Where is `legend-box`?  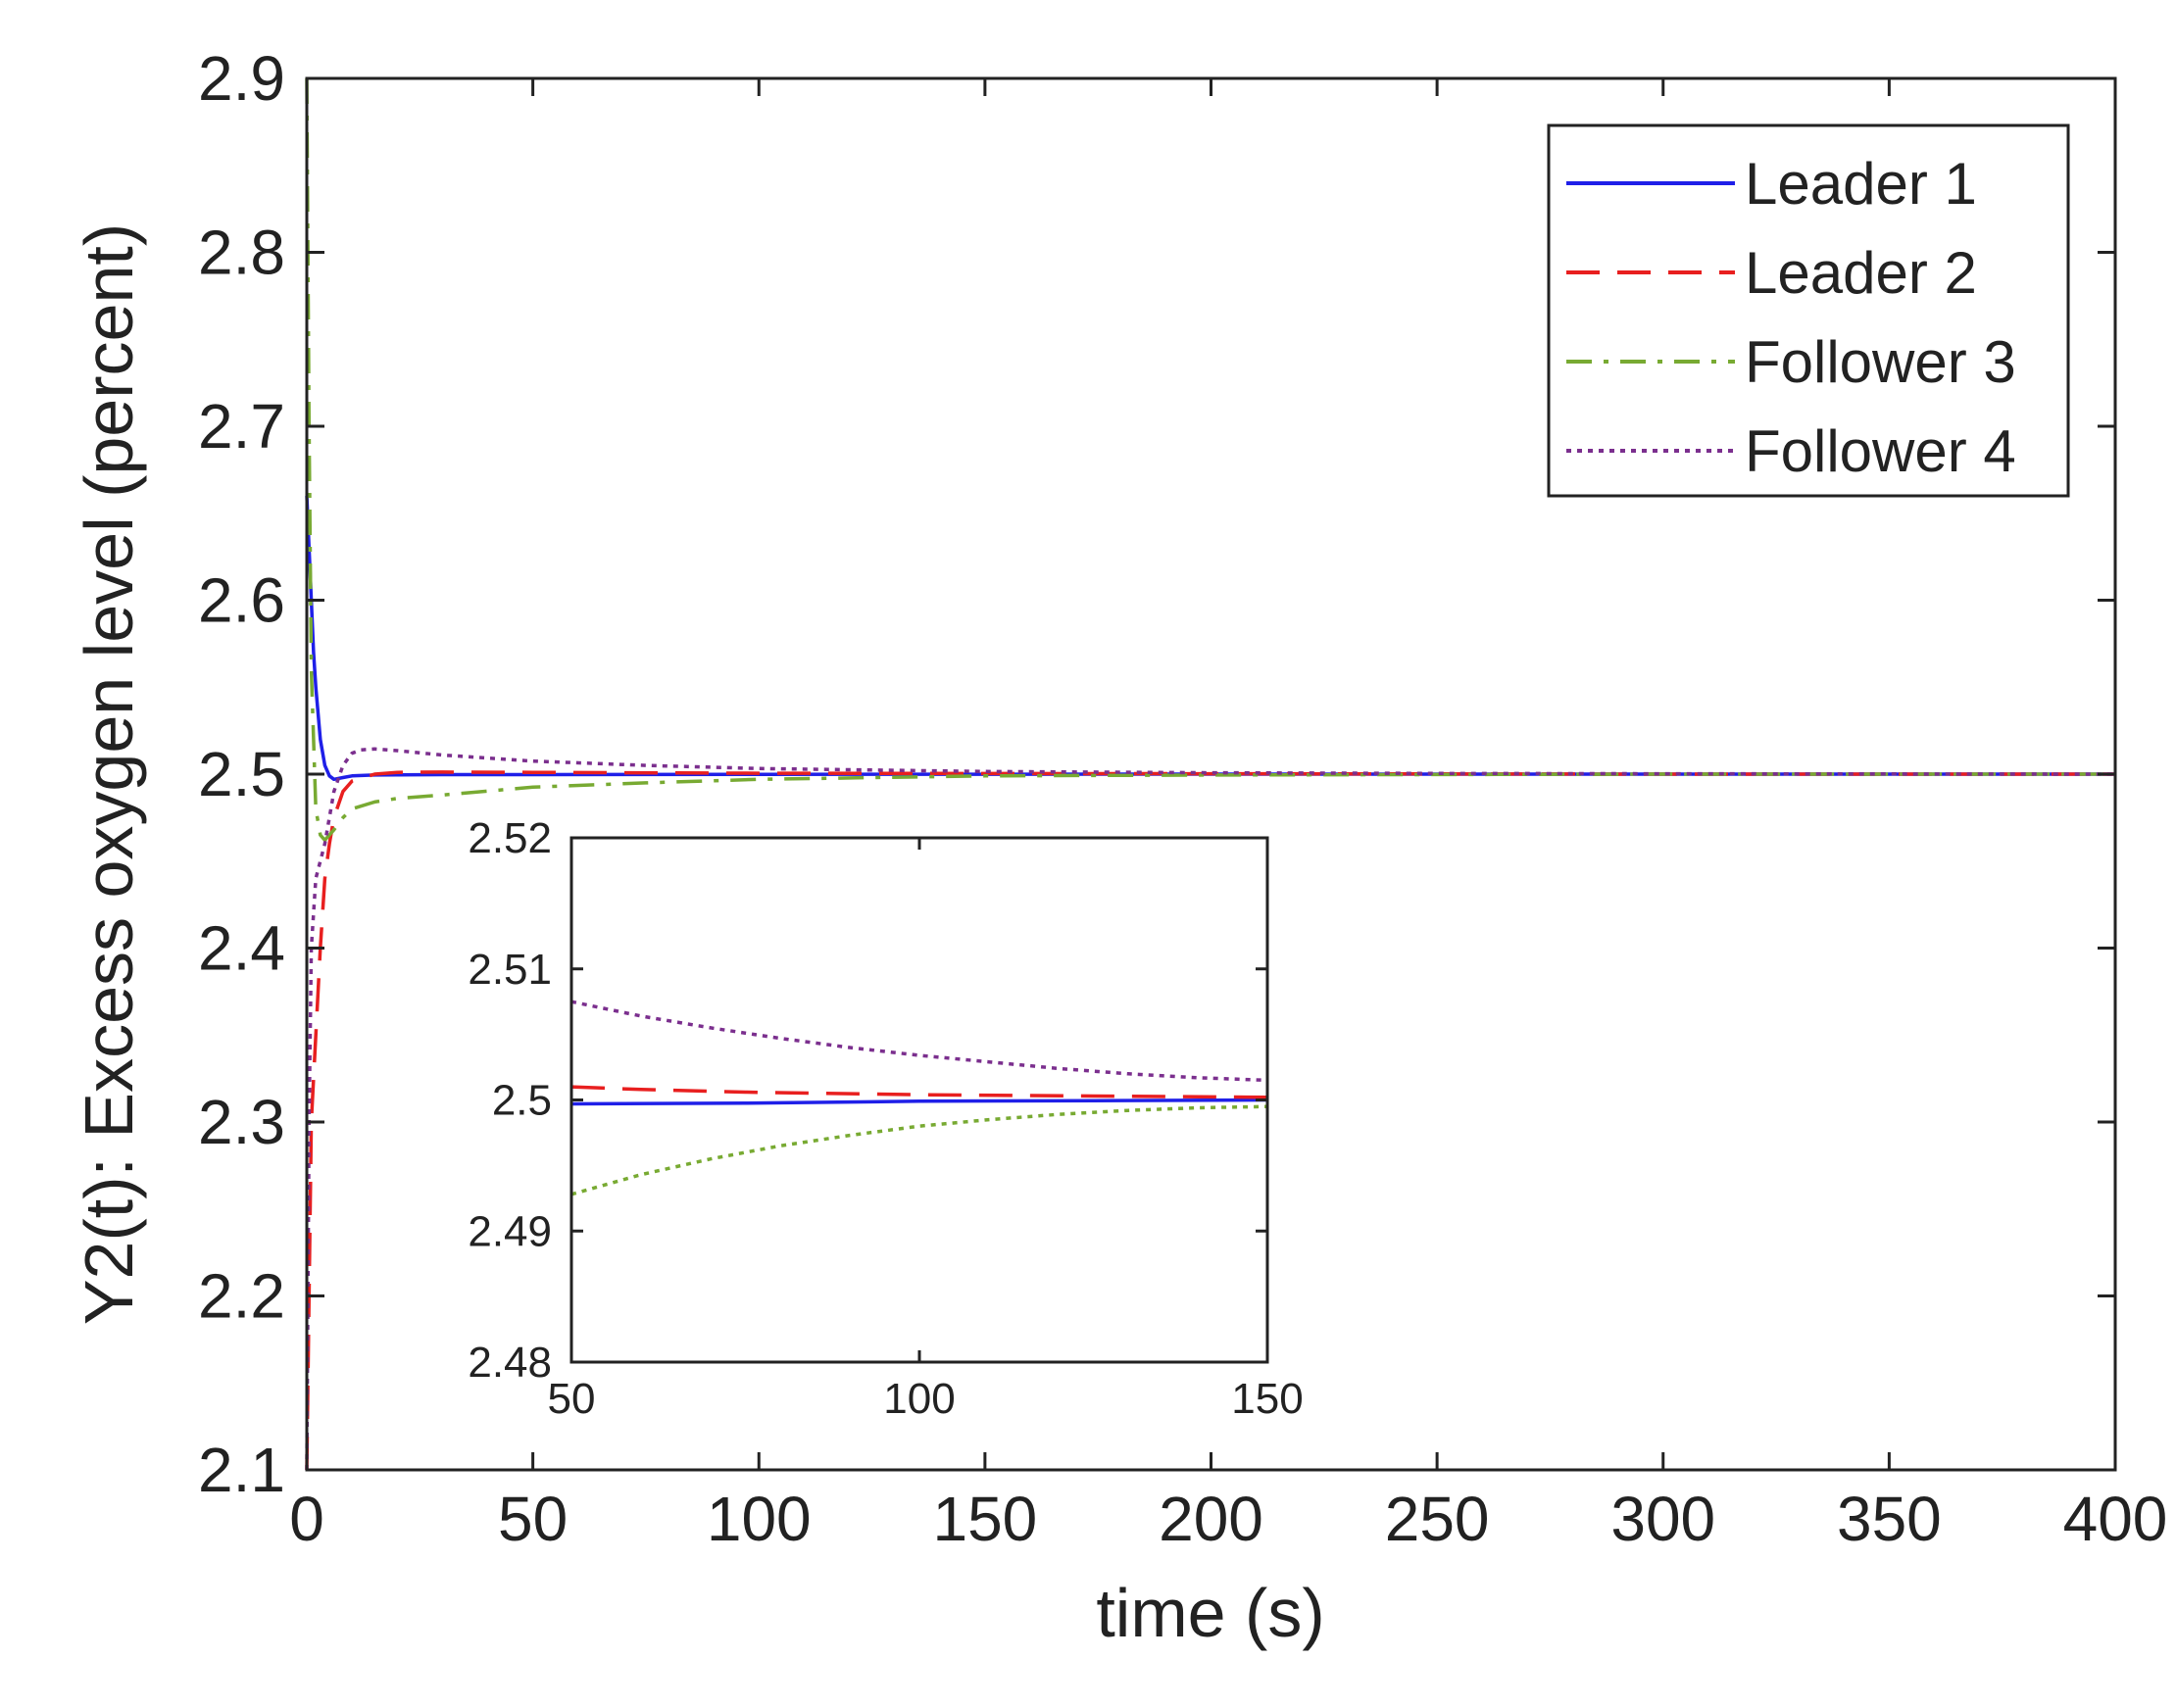 legend-box is located at coordinates (1808, 310).